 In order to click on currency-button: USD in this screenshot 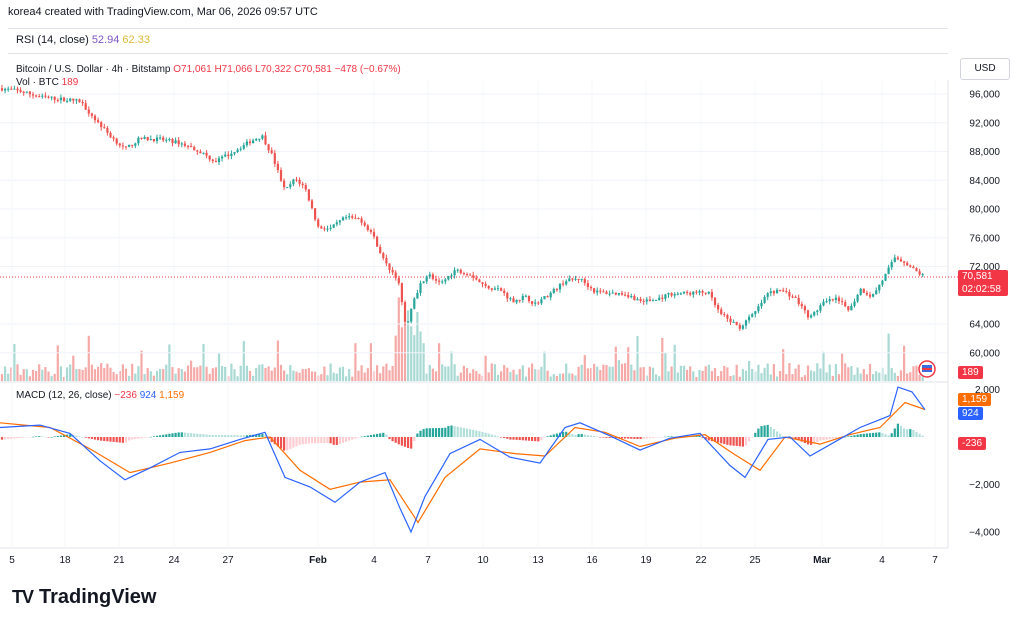, I will do `click(985, 69)`.